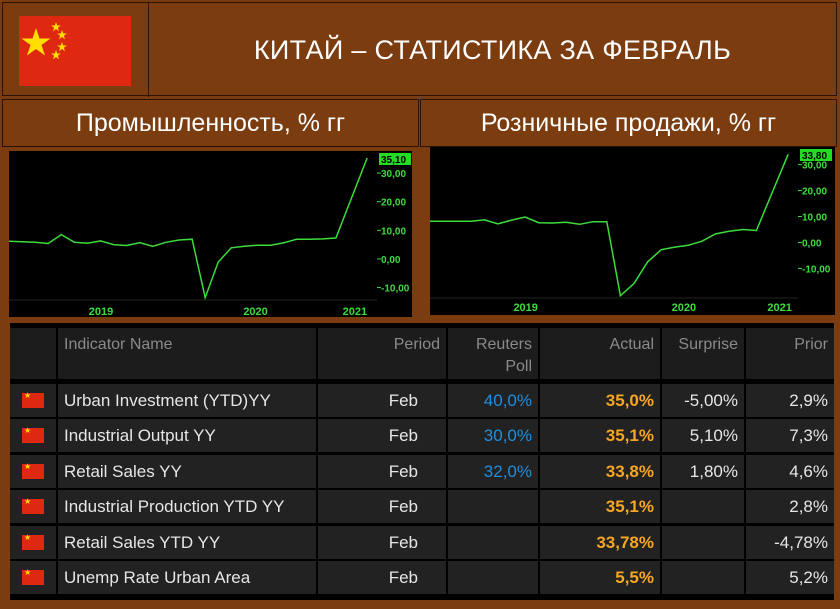  Describe the element at coordinates (187, 577) in the screenshot. I see `indicator-name: Unemp Rate Urban Area` at that location.